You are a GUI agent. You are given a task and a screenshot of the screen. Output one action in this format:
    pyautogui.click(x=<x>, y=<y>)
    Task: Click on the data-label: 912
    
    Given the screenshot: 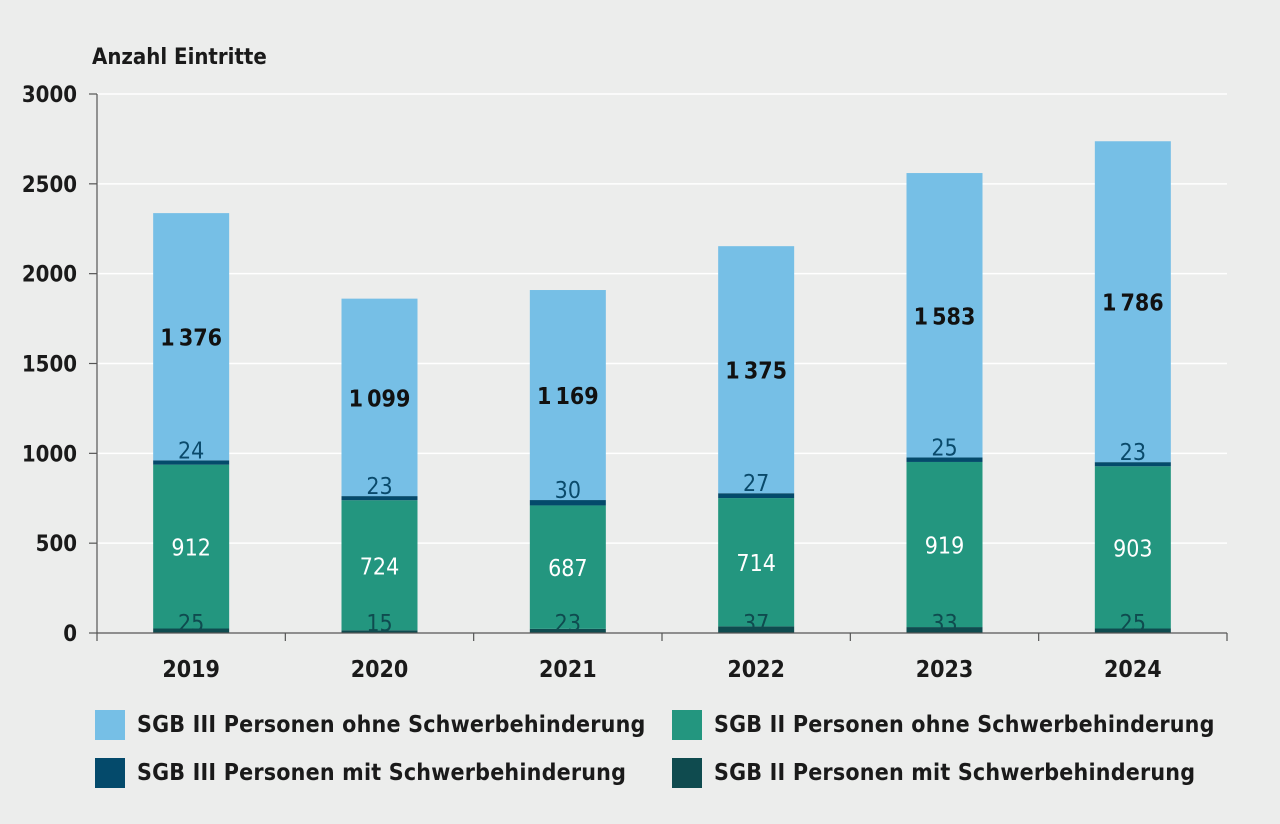 What is the action you would take?
    pyautogui.click(x=191, y=549)
    